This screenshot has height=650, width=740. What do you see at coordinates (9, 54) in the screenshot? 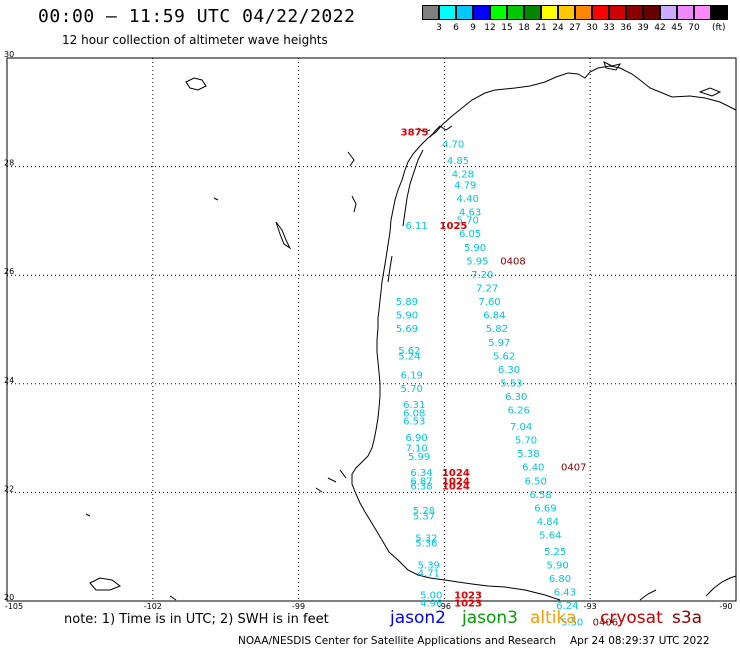
I see `latitude-label: 30` at bounding box center [9, 54].